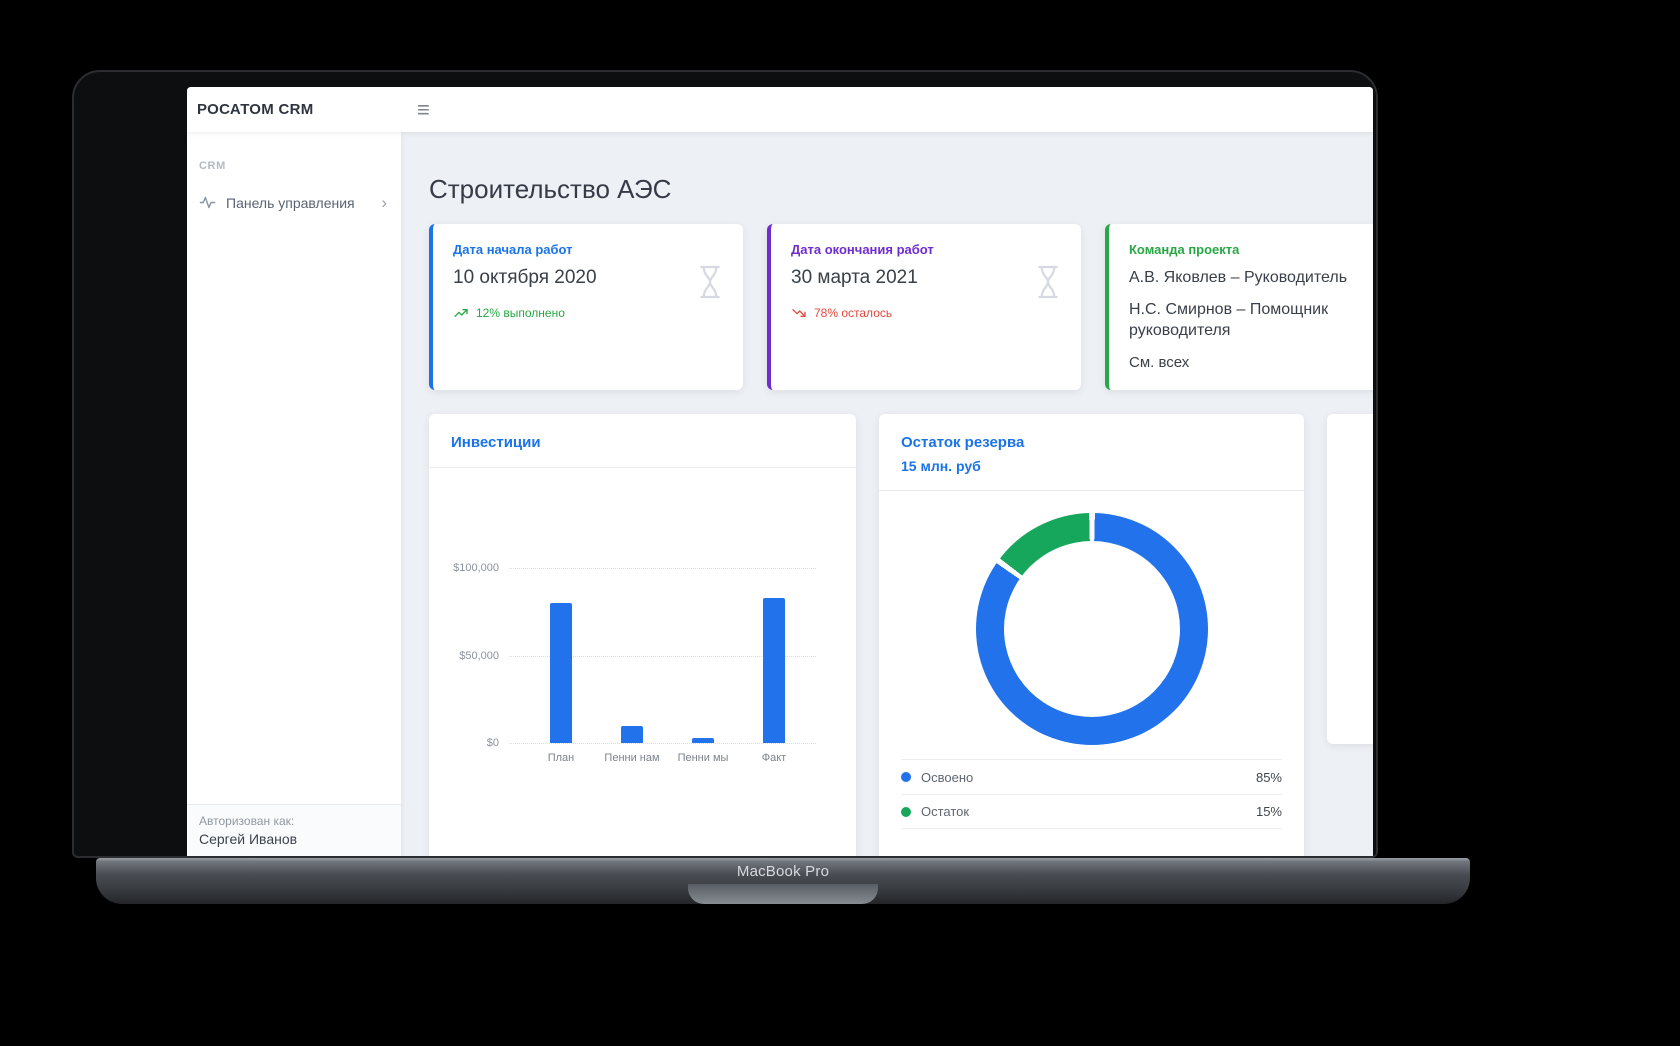  What do you see at coordinates (1091, 629) in the screenshot?
I see `reserve-donut` at bounding box center [1091, 629].